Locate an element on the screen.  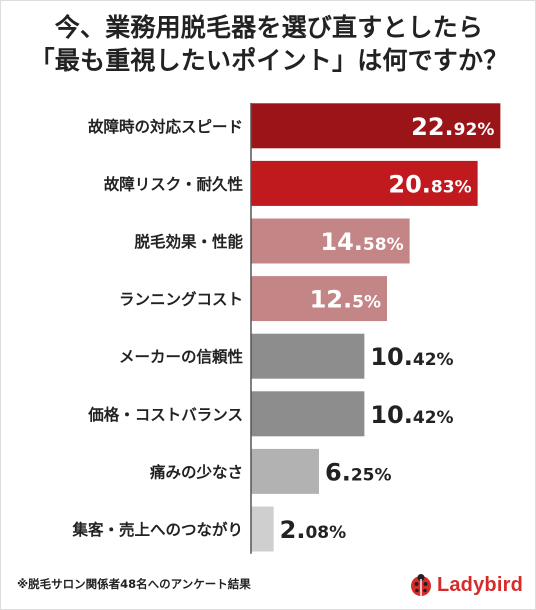
category-label: 痛みの少なさ is located at coordinates (196, 471).